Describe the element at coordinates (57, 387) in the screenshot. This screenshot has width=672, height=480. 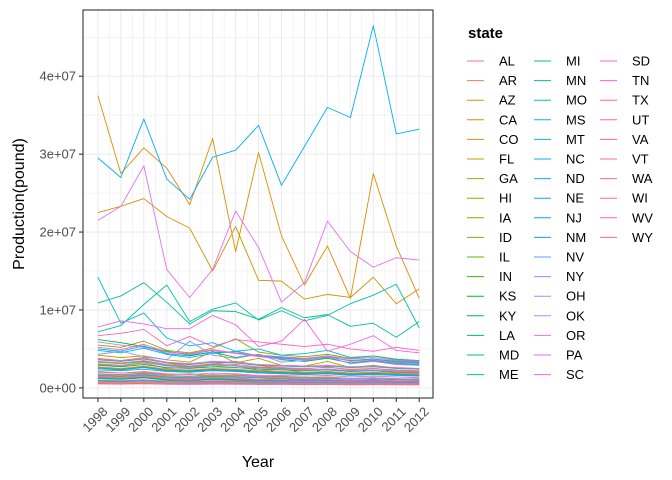
I see `y-tick-label: 0e+00` at that location.